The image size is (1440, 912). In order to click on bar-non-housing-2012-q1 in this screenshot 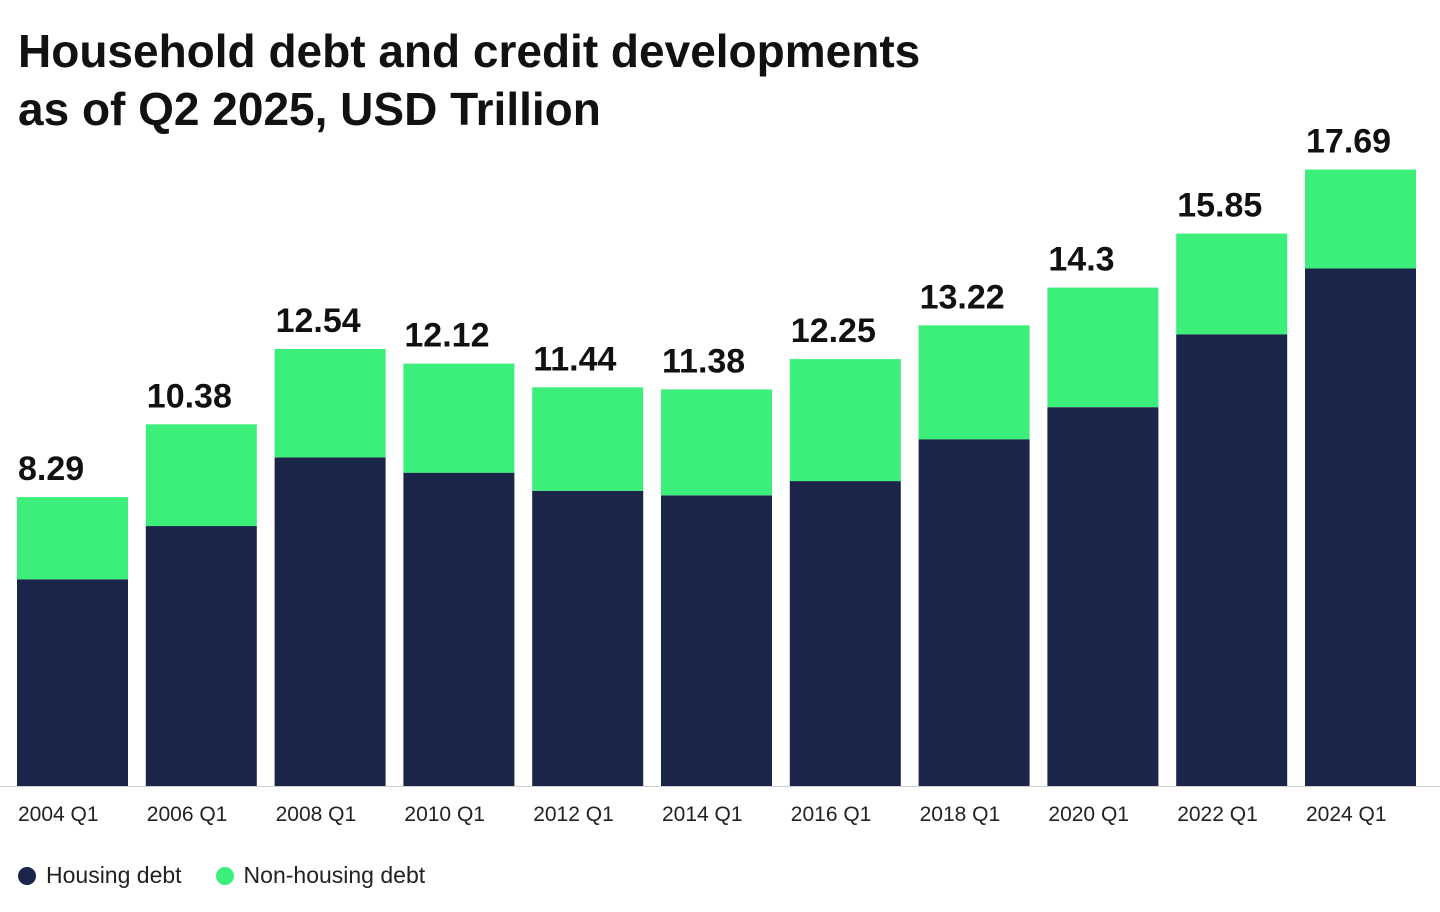, I will do `click(588, 439)`.